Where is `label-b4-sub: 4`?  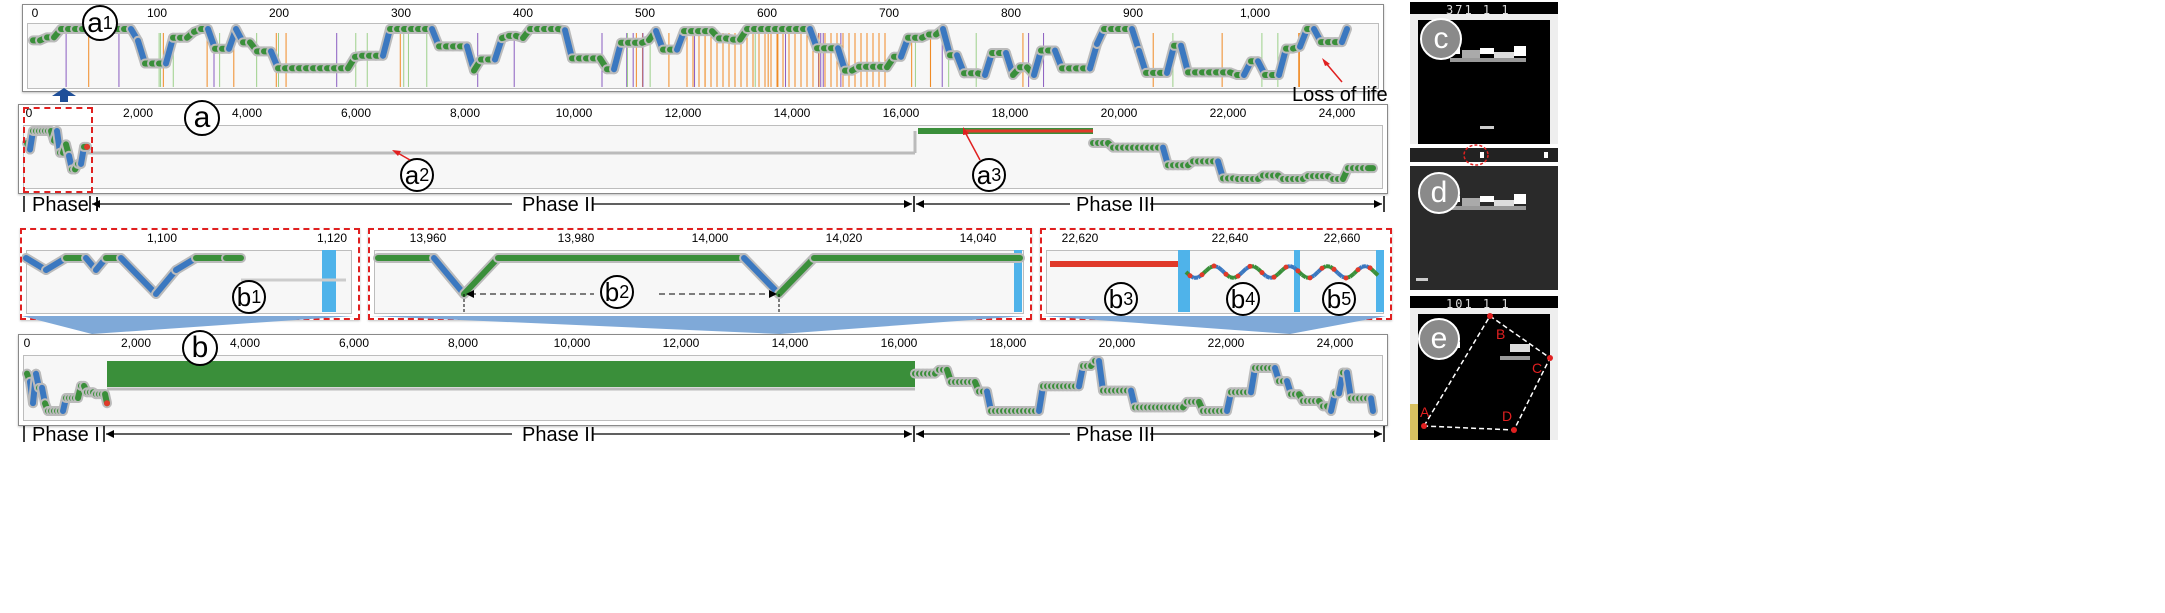 label-b4-sub: 4 is located at coordinates (1250, 298).